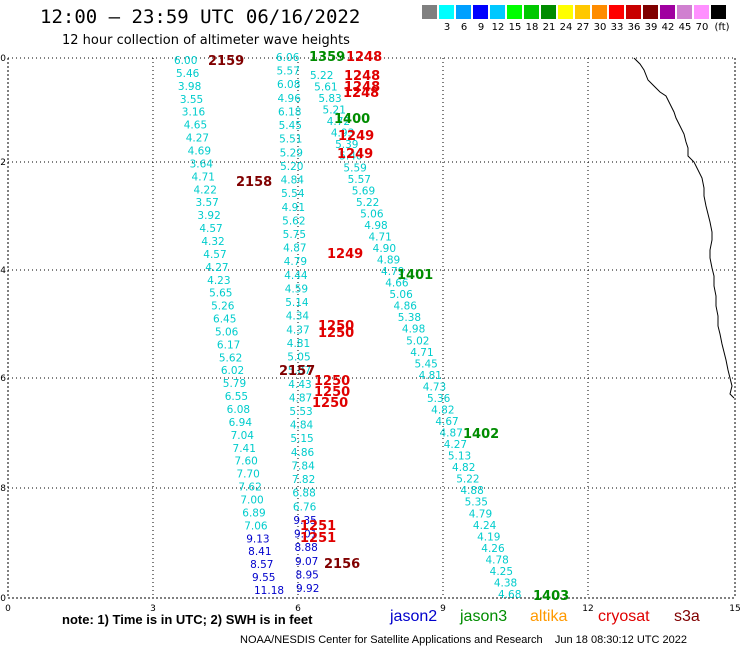  I want to click on wave-height-value: 4.88, so click(471, 491).